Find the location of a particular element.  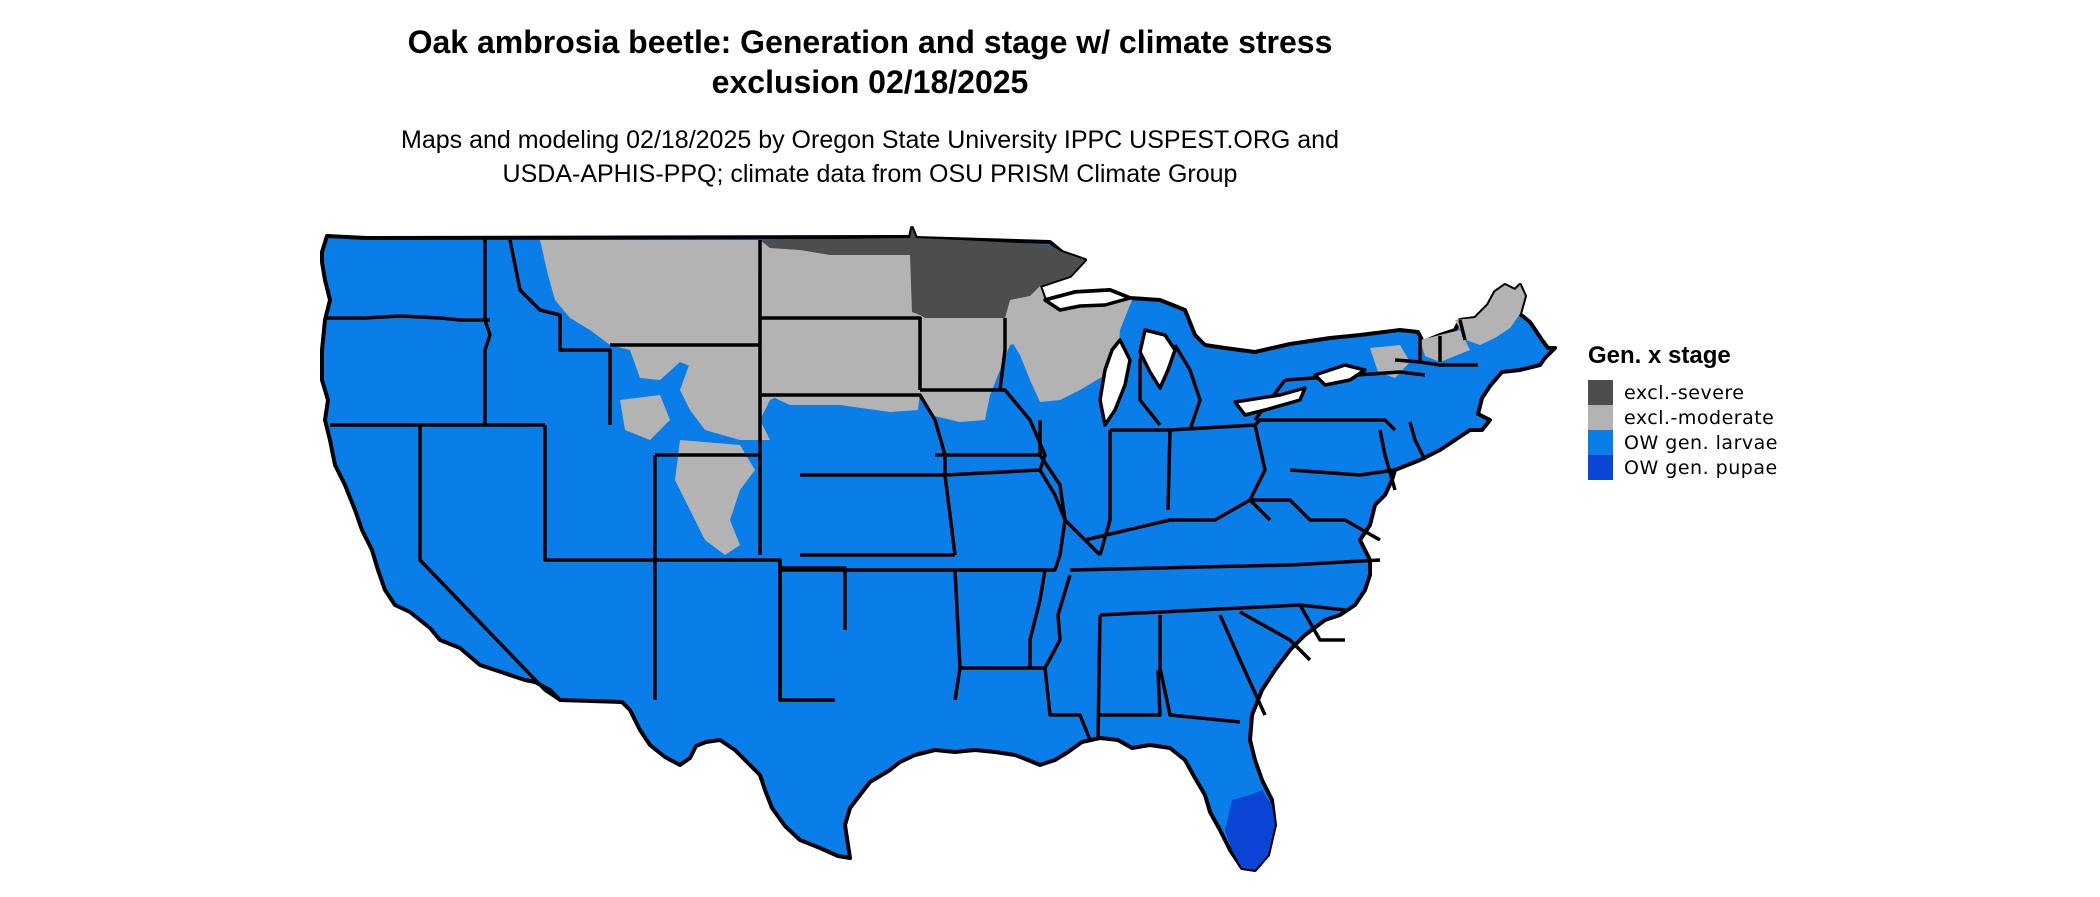

legend-item: OW gen. pupae is located at coordinates (1683, 467).